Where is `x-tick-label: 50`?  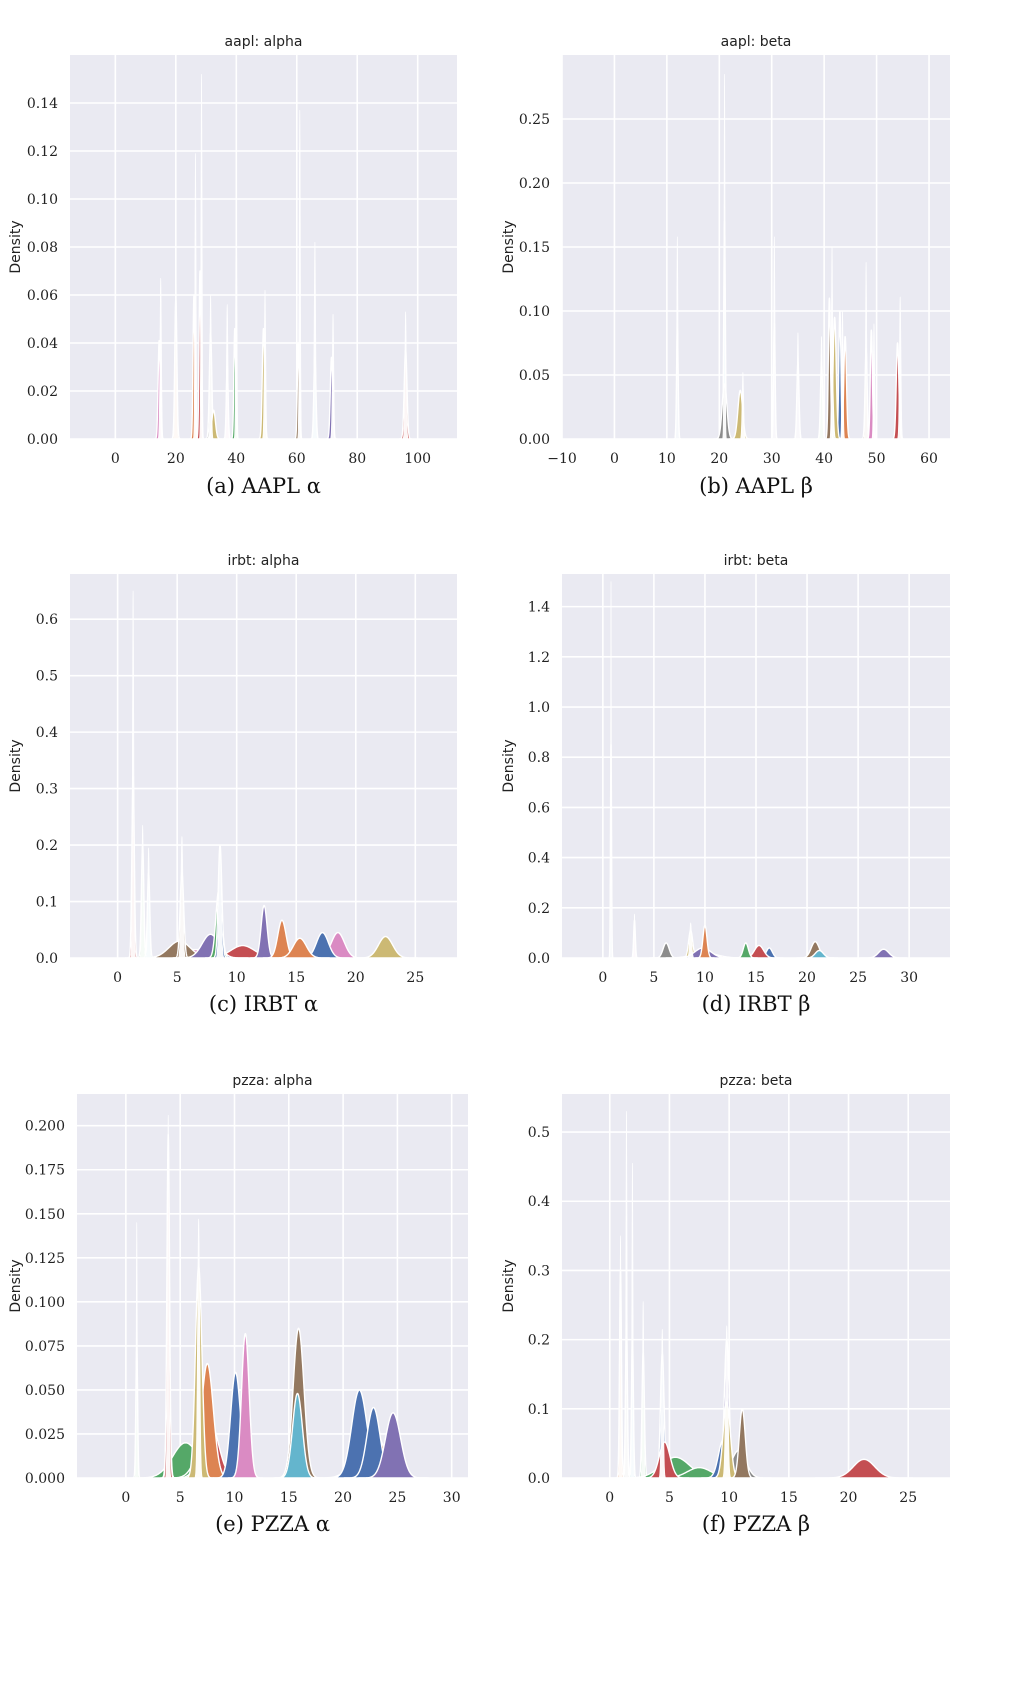 x-tick-label: 50 is located at coordinates (877, 459).